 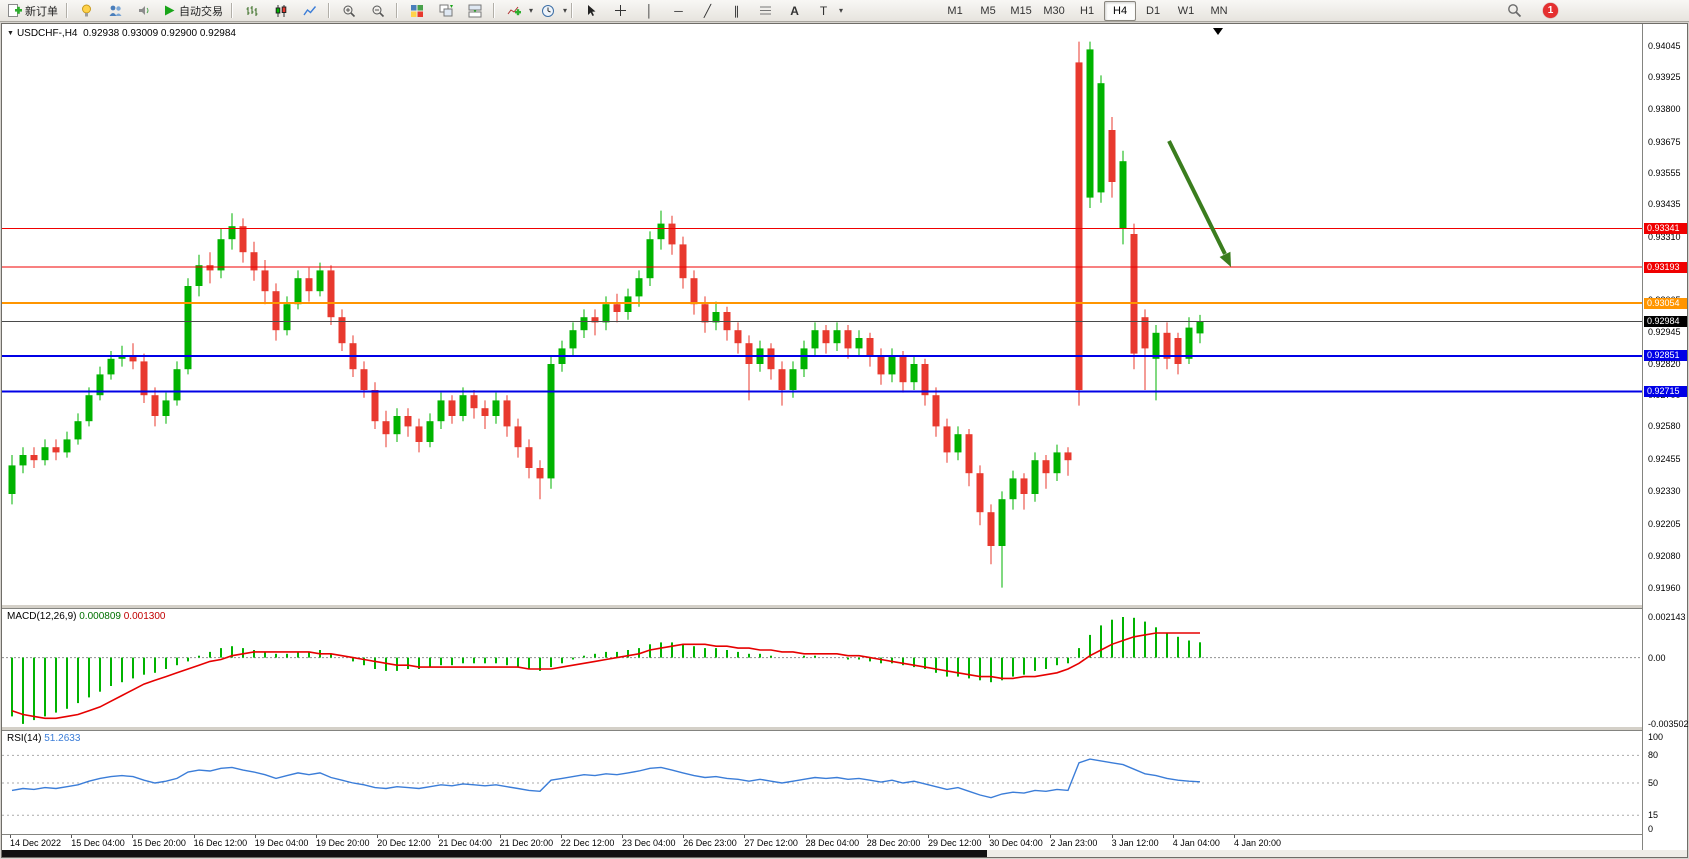 What do you see at coordinates (1665, 356) in the screenshot?
I see `price-tag-level: 0.92851` at bounding box center [1665, 356].